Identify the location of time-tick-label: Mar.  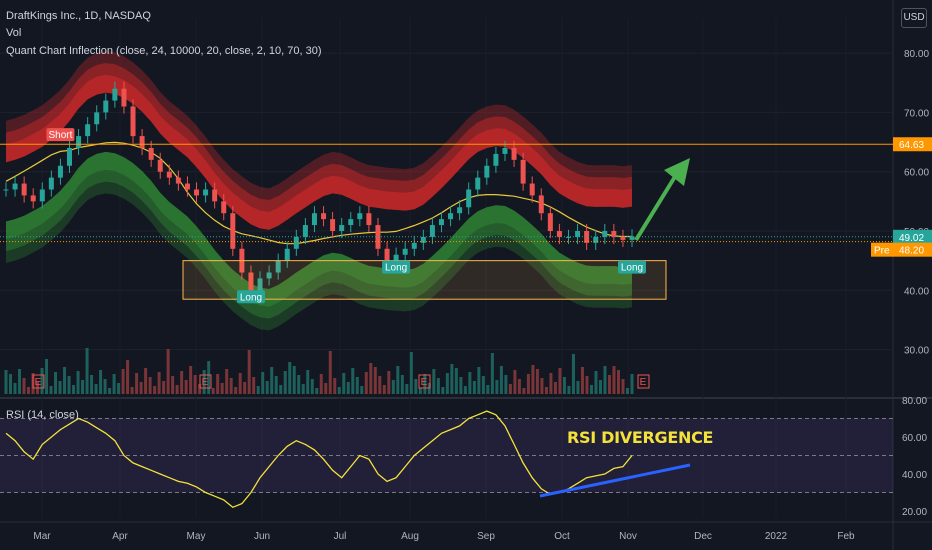
(42, 536).